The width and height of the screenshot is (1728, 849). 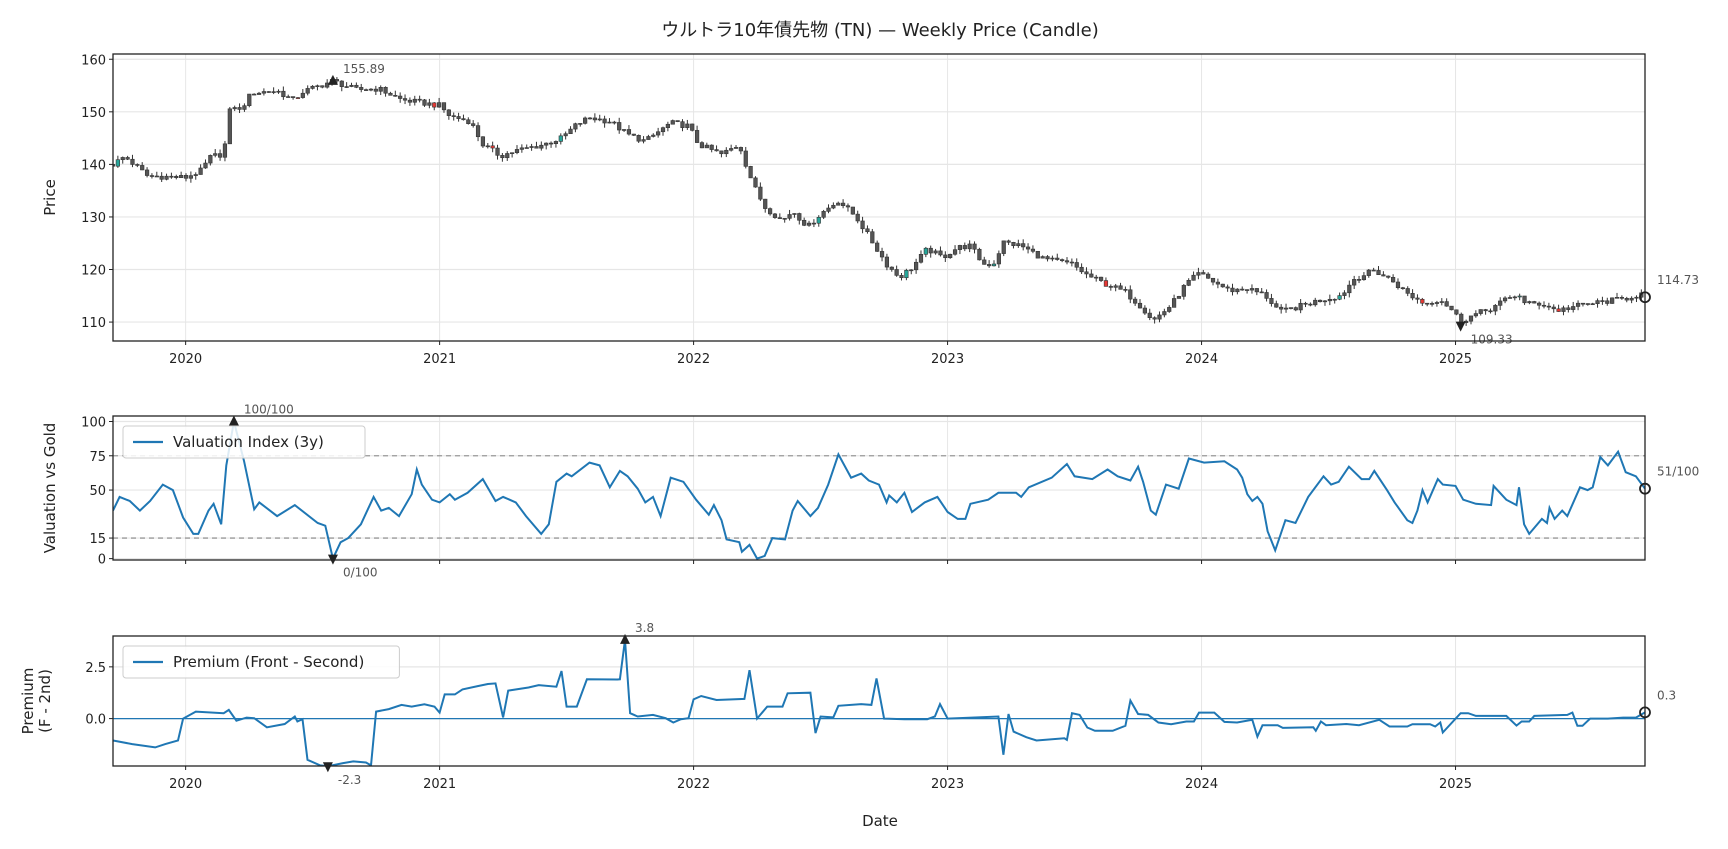 I want to click on y-tick-label: 160, so click(x=93, y=60).